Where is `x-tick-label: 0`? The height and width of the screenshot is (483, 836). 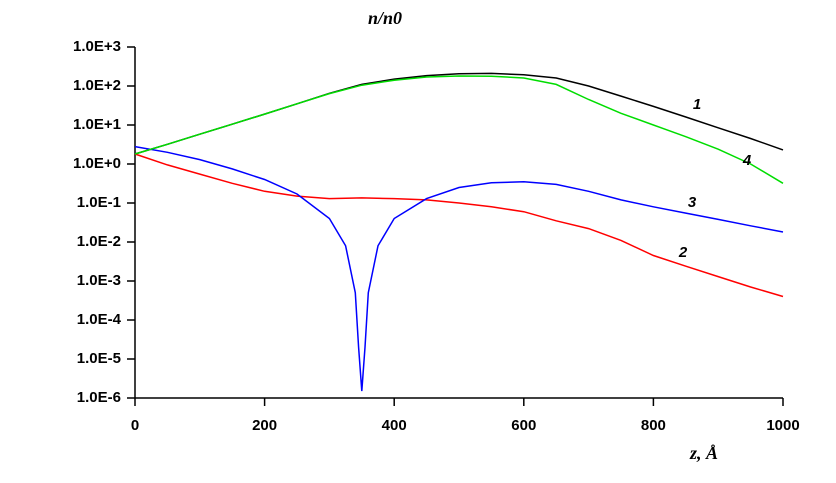
x-tick-label: 0 is located at coordinates (135, 425).